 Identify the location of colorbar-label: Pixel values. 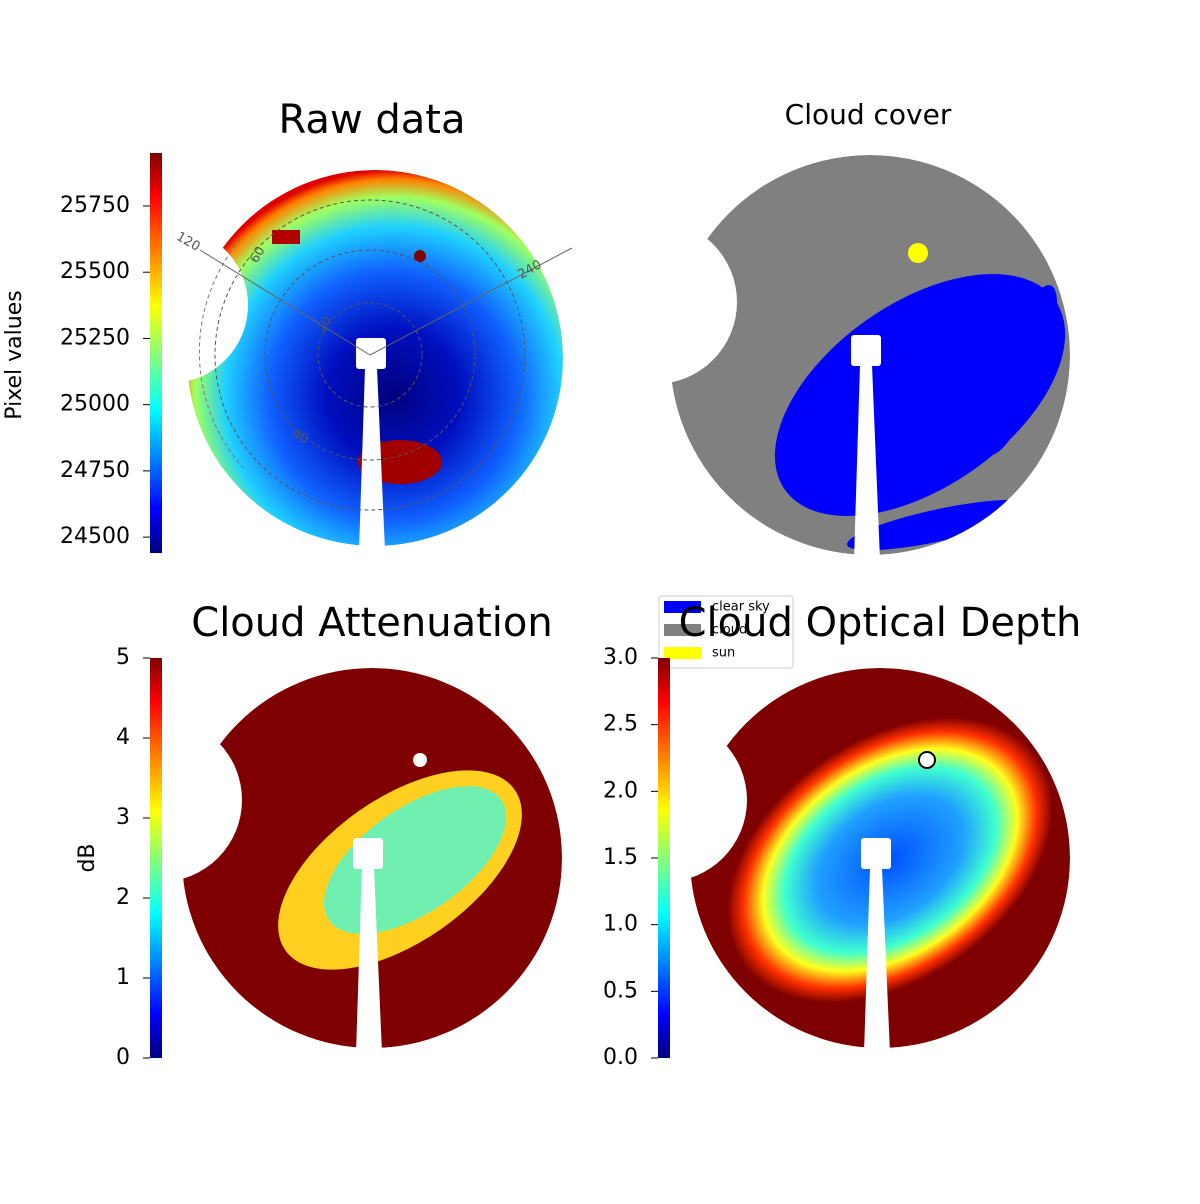
(14, 354).